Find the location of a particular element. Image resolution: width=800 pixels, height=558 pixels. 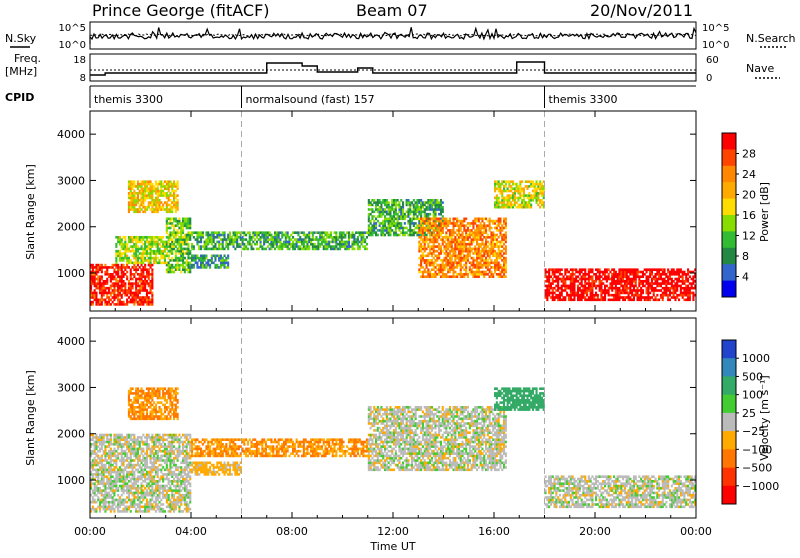

nsky-trace is located at coordinates (393, 35).